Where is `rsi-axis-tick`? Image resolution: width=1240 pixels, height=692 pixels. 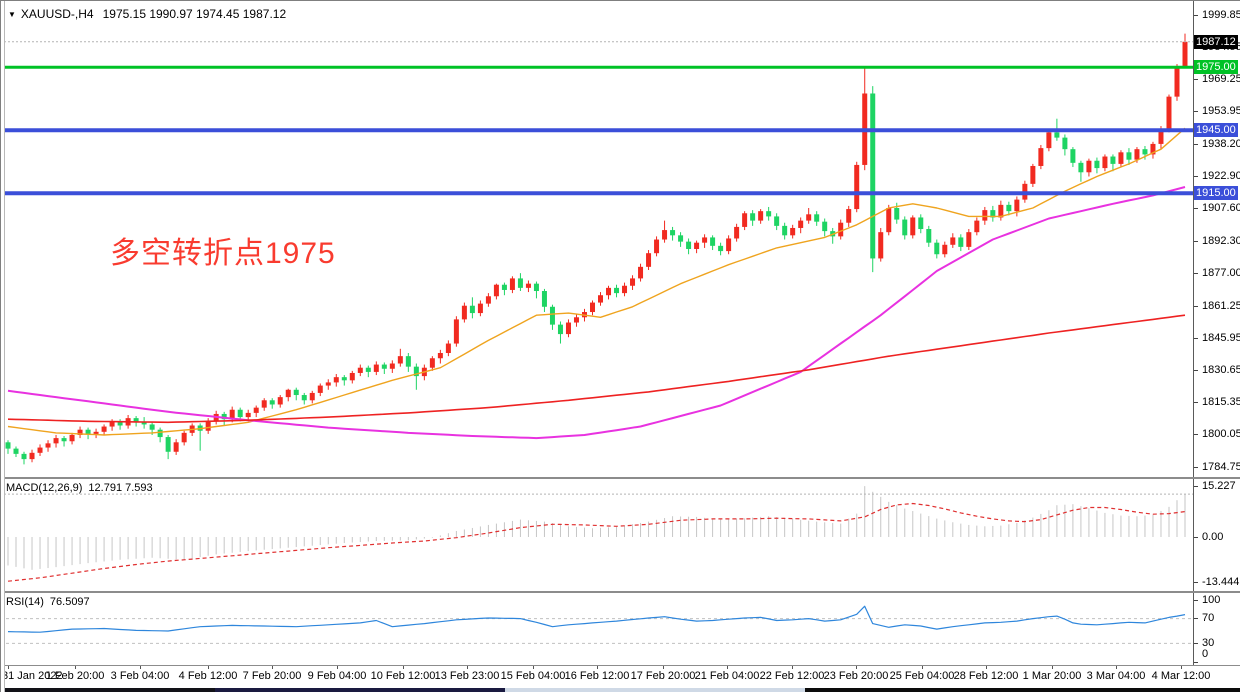
rsi-axis-tick is located at coordinates (1196, 600).